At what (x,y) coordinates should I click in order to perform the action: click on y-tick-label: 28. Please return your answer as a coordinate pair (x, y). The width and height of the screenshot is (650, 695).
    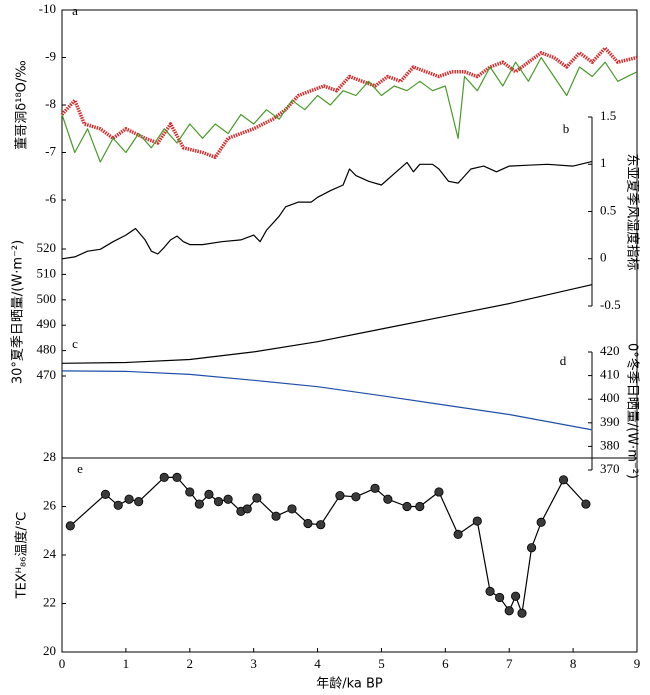
    Looking at the image, I should click on (49, 456).